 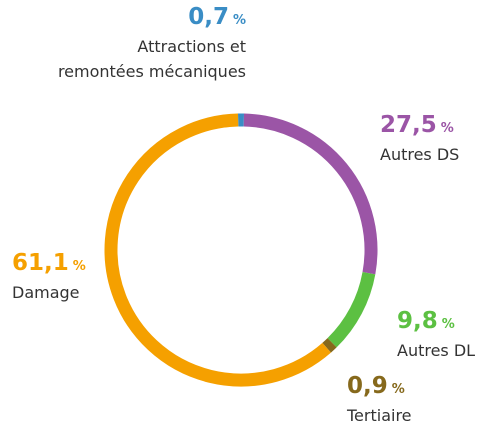 I want to click on category-label: Autres DS, so click(x=420, y=154).